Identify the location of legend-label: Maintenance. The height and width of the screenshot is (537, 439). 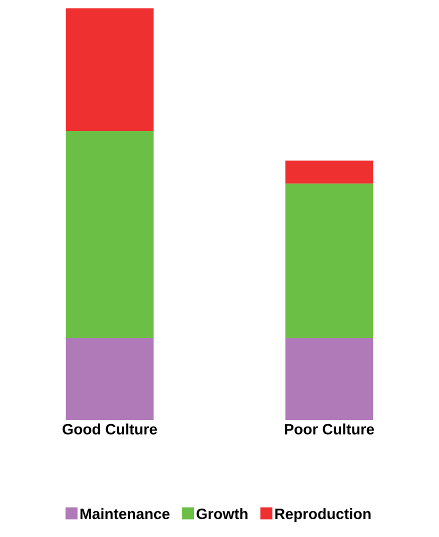
(125, 514).